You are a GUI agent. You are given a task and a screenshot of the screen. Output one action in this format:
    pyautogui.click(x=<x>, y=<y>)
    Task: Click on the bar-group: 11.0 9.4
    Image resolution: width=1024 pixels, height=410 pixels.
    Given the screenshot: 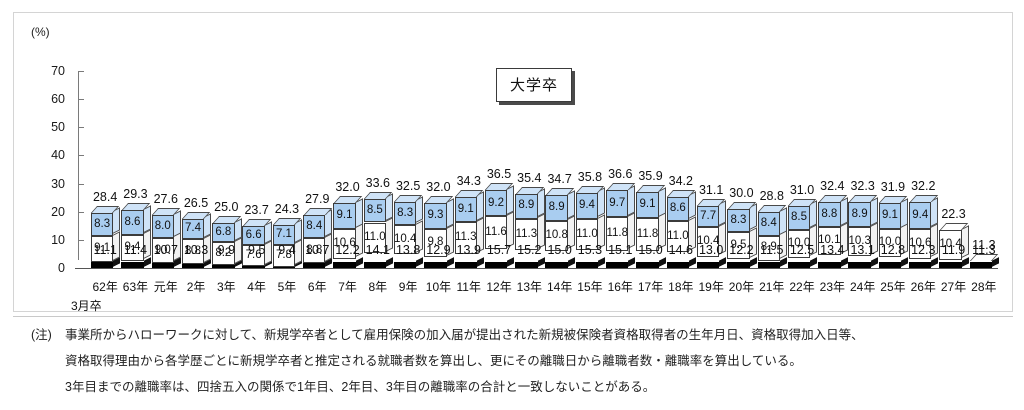 What is the action you would take?
    pyautogui.click(x=590, y=163)
    